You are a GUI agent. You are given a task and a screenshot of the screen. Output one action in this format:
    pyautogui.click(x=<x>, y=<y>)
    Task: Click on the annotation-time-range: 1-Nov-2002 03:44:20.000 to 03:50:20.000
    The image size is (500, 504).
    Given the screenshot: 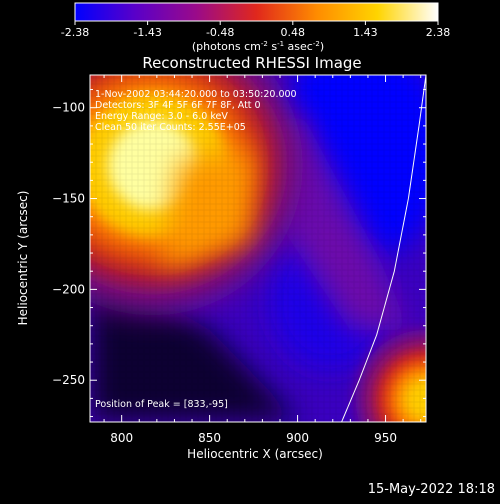 What is the action you would take?
    pyautogui.click(x=196, y=94)
    